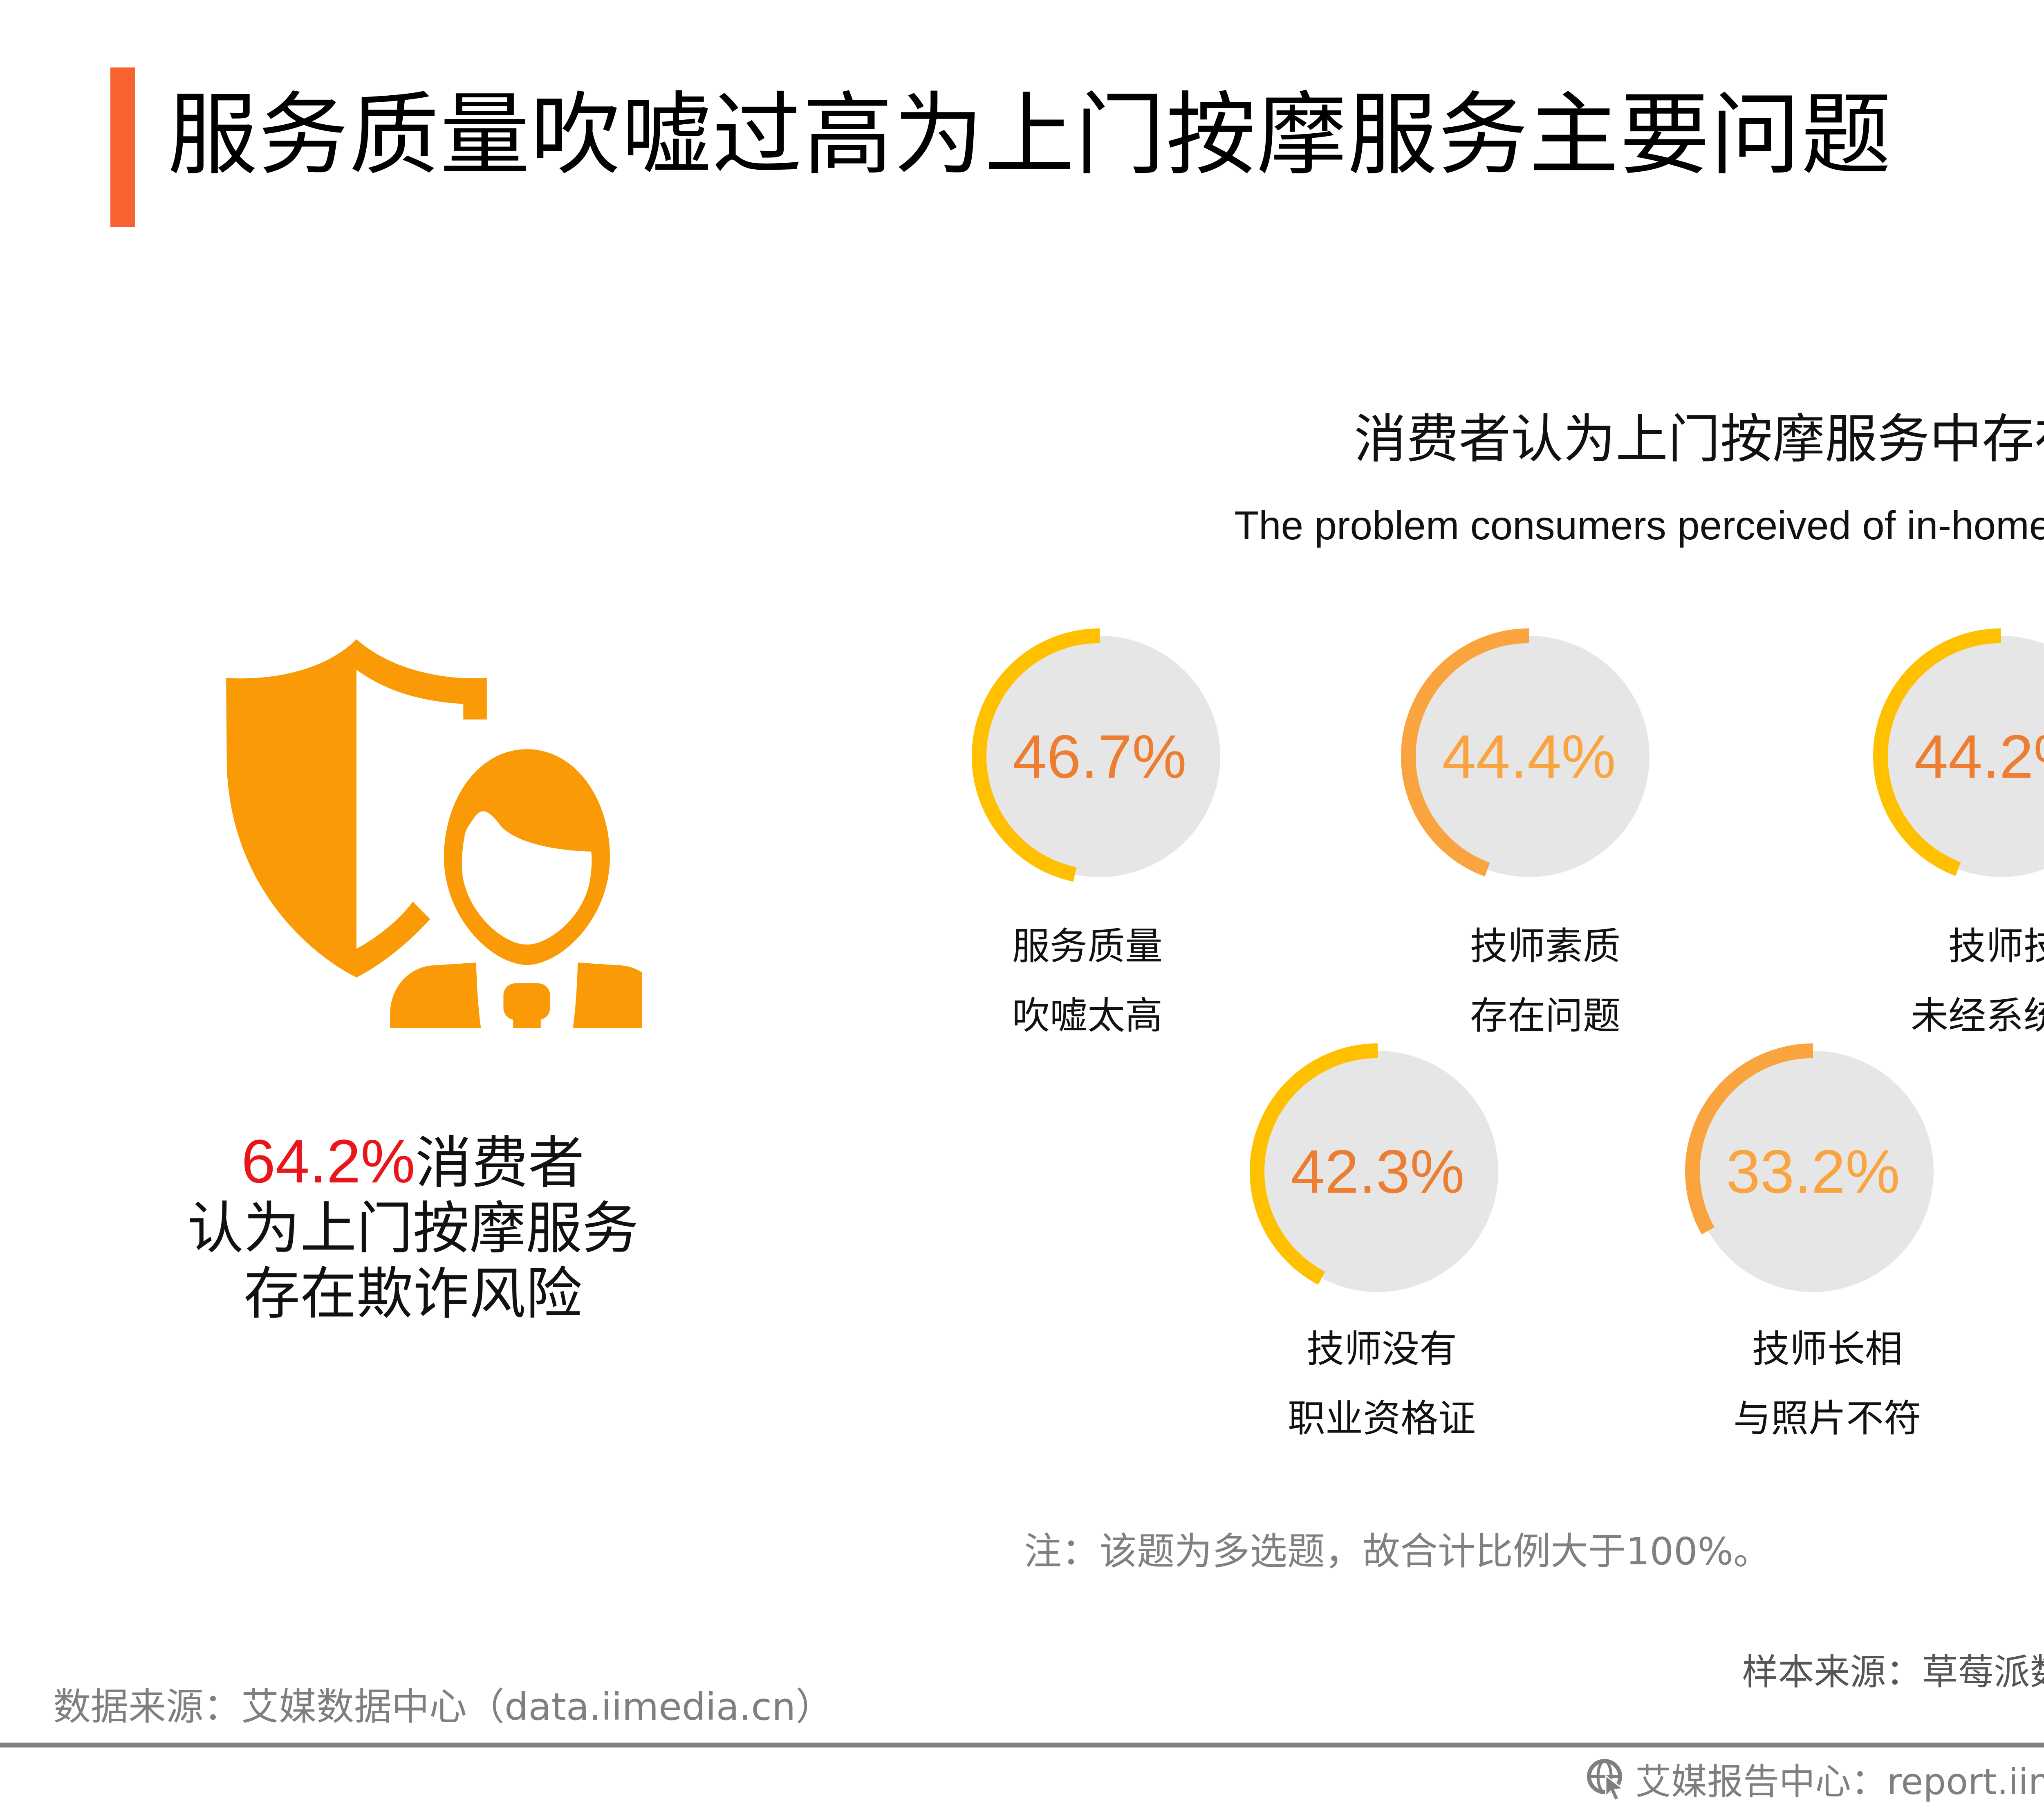  I want to click on donut-value: 33.2%, so click(1813, 1172).